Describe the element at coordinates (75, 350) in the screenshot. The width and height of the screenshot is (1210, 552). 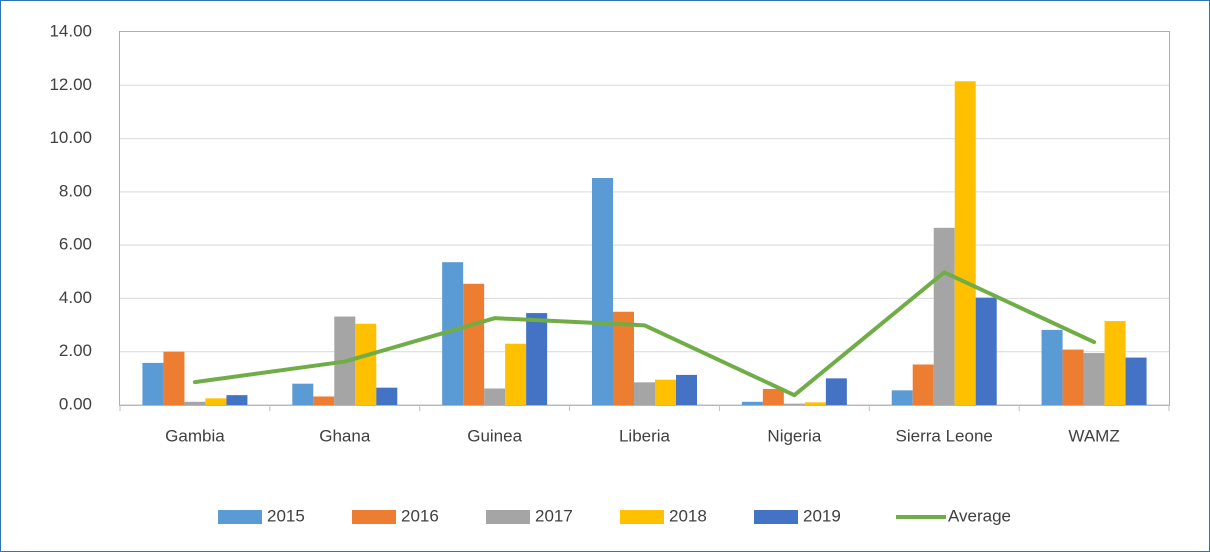
I see `y-tick-label: 2.00` at that location.